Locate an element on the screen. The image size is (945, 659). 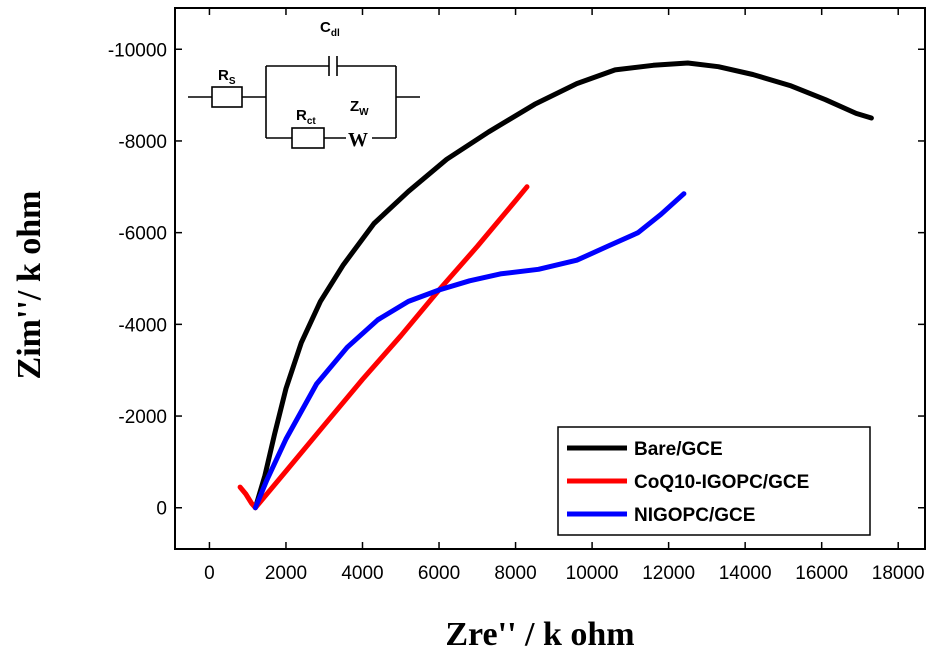
warburg-element: W is located at coordinates (358, 140).